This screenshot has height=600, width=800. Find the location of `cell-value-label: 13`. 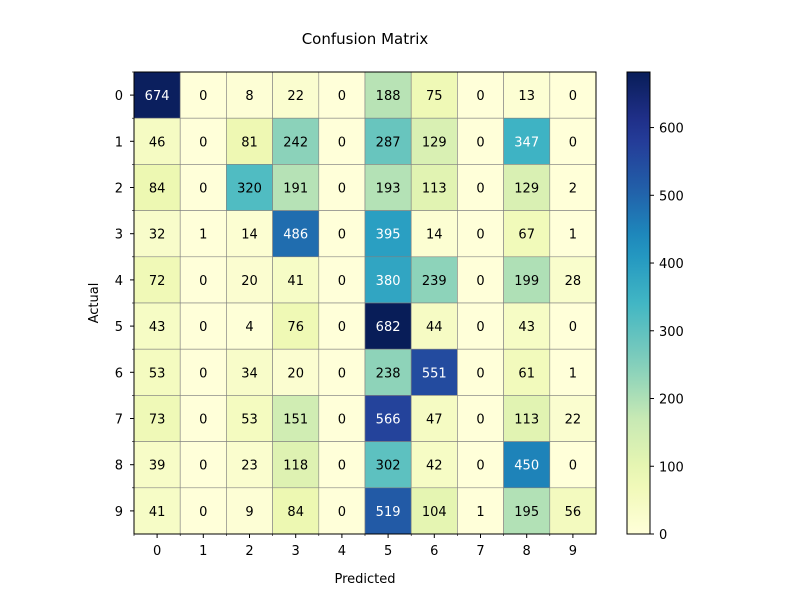

cell-value-label: 13 is located at coordinates (526, 96).